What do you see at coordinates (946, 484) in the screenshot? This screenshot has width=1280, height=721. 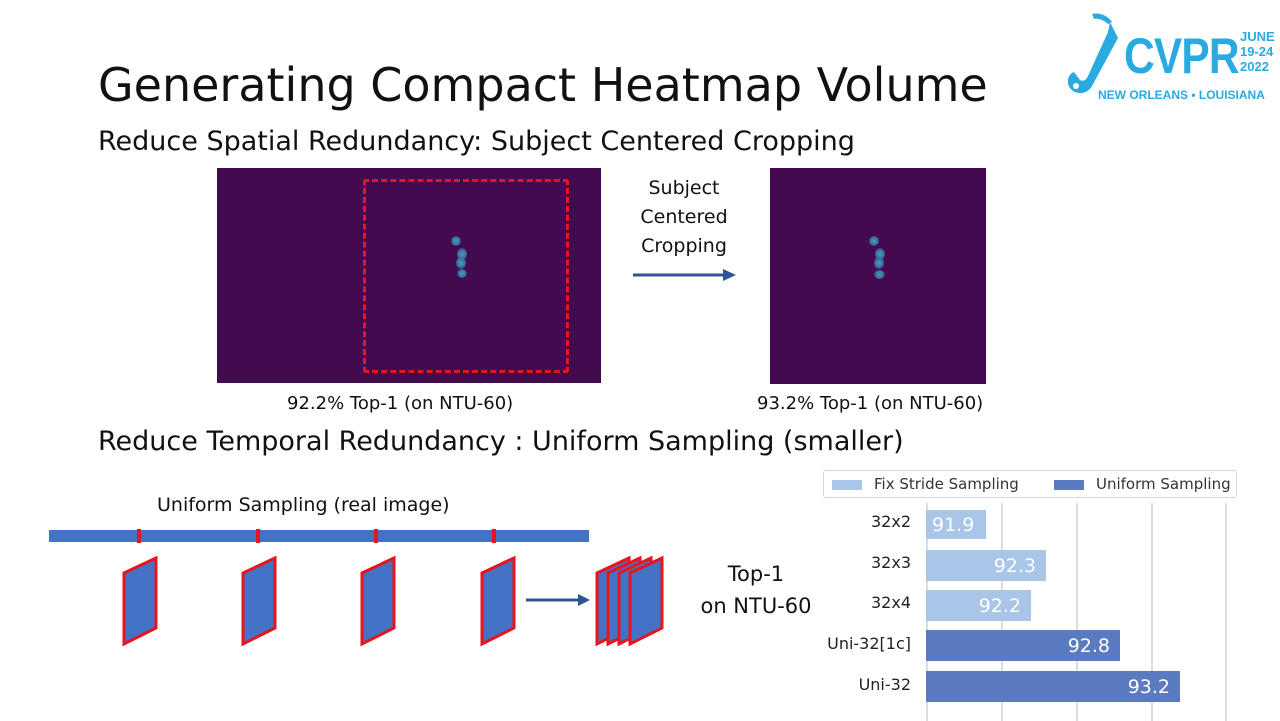 I see `legend-label-fix-stride: Fix Stride Sampling` at bounding box center [946, 484].